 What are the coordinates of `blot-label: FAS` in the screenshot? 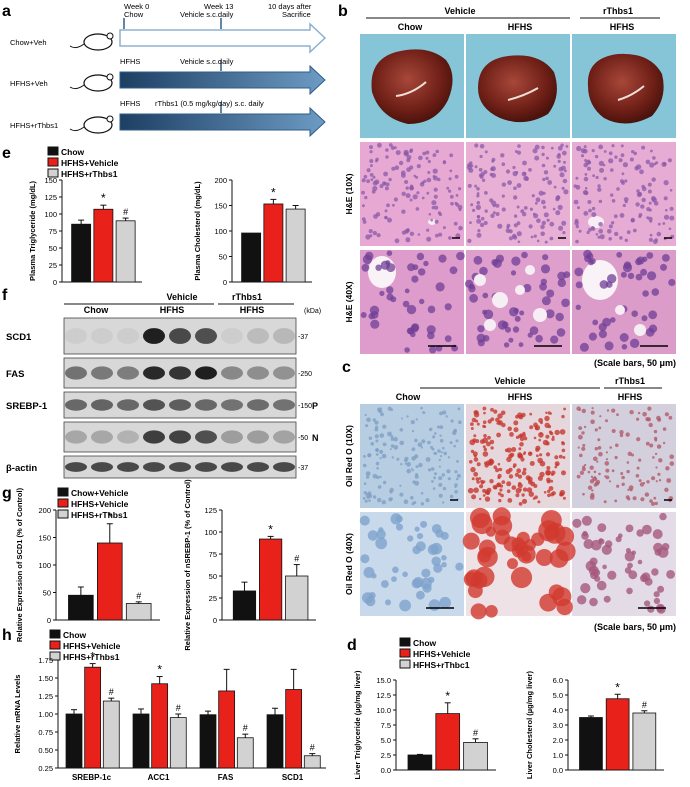 It's located at (15, 374).